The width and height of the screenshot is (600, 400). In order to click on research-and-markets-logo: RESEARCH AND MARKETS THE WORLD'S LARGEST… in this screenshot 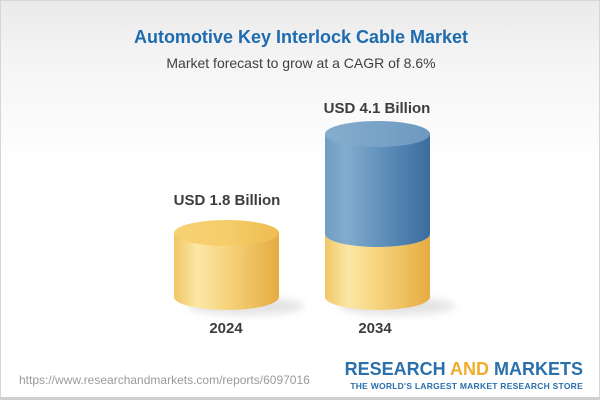, I will do `click(464, 375)`.